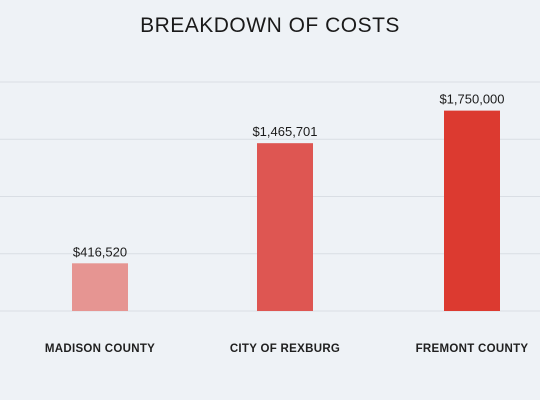 The height and width of the screenshot is (400, 540). I want to click on bar-fremont-county, so click(472, 210).